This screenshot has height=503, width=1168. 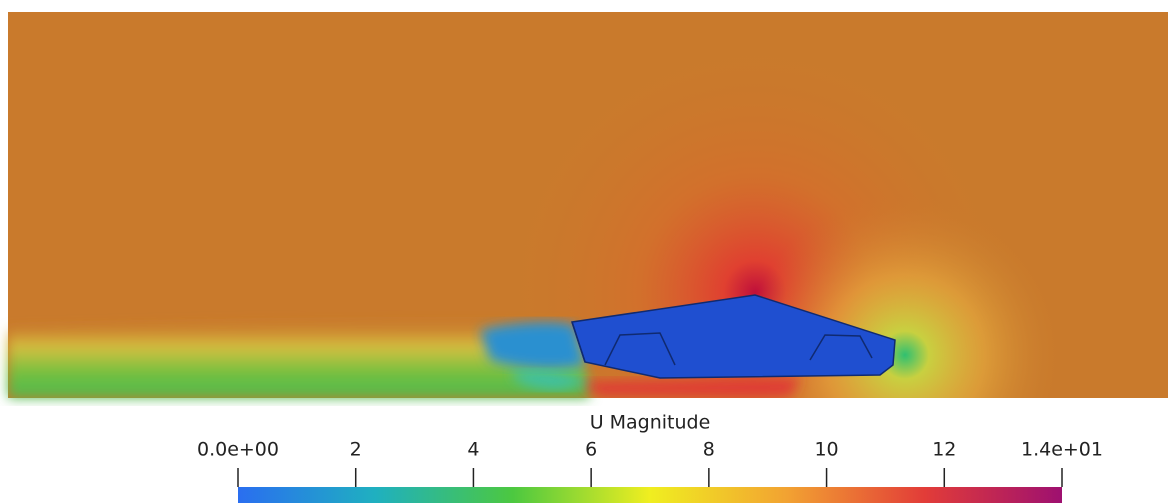 I want to click on tick-label: 4, so click(x=473, y=450).